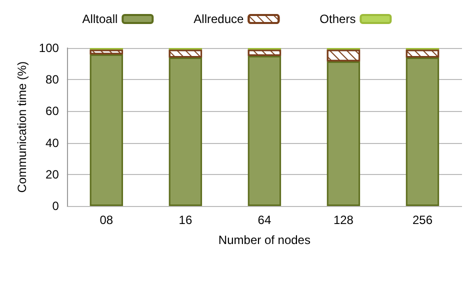 The image size is (474, 284). I want to click on legend-label: Alltoall, so click(100, 19).